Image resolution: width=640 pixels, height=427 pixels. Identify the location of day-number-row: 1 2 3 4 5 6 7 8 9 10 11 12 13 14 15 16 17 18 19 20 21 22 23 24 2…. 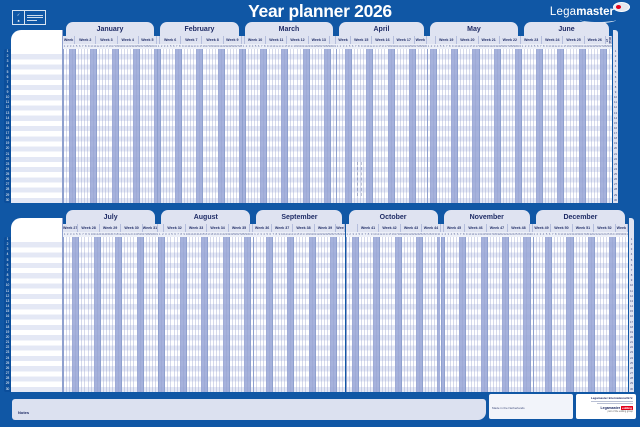
(473, 46).